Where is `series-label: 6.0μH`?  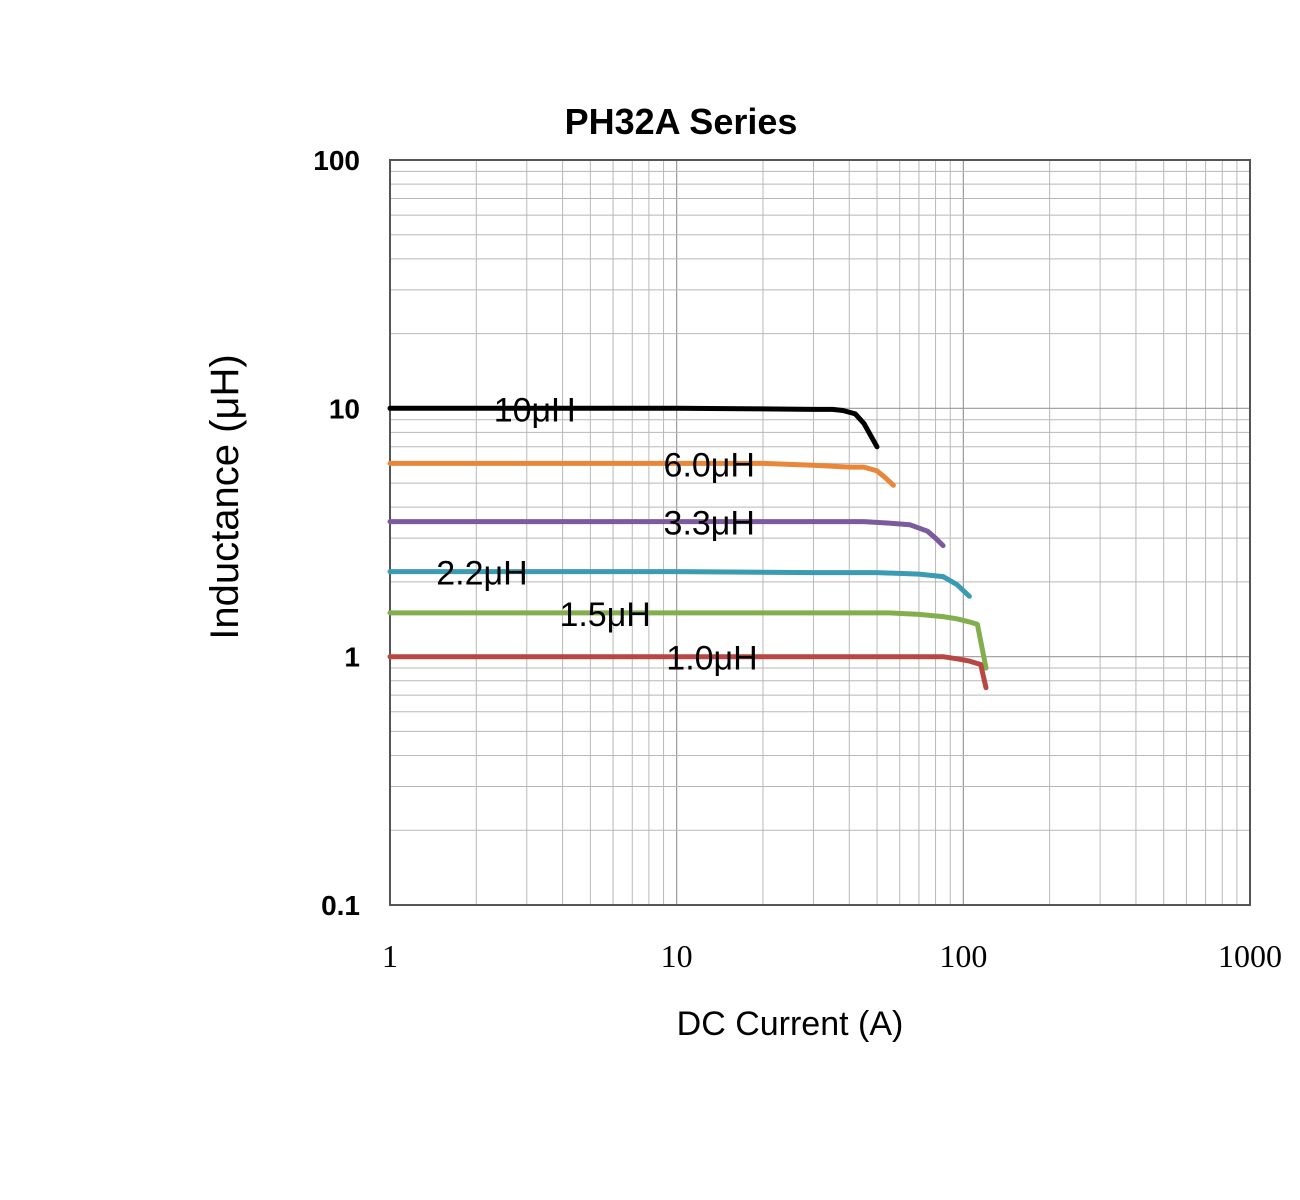
series-label: 6.0μH is located at coordinates (709, 465).